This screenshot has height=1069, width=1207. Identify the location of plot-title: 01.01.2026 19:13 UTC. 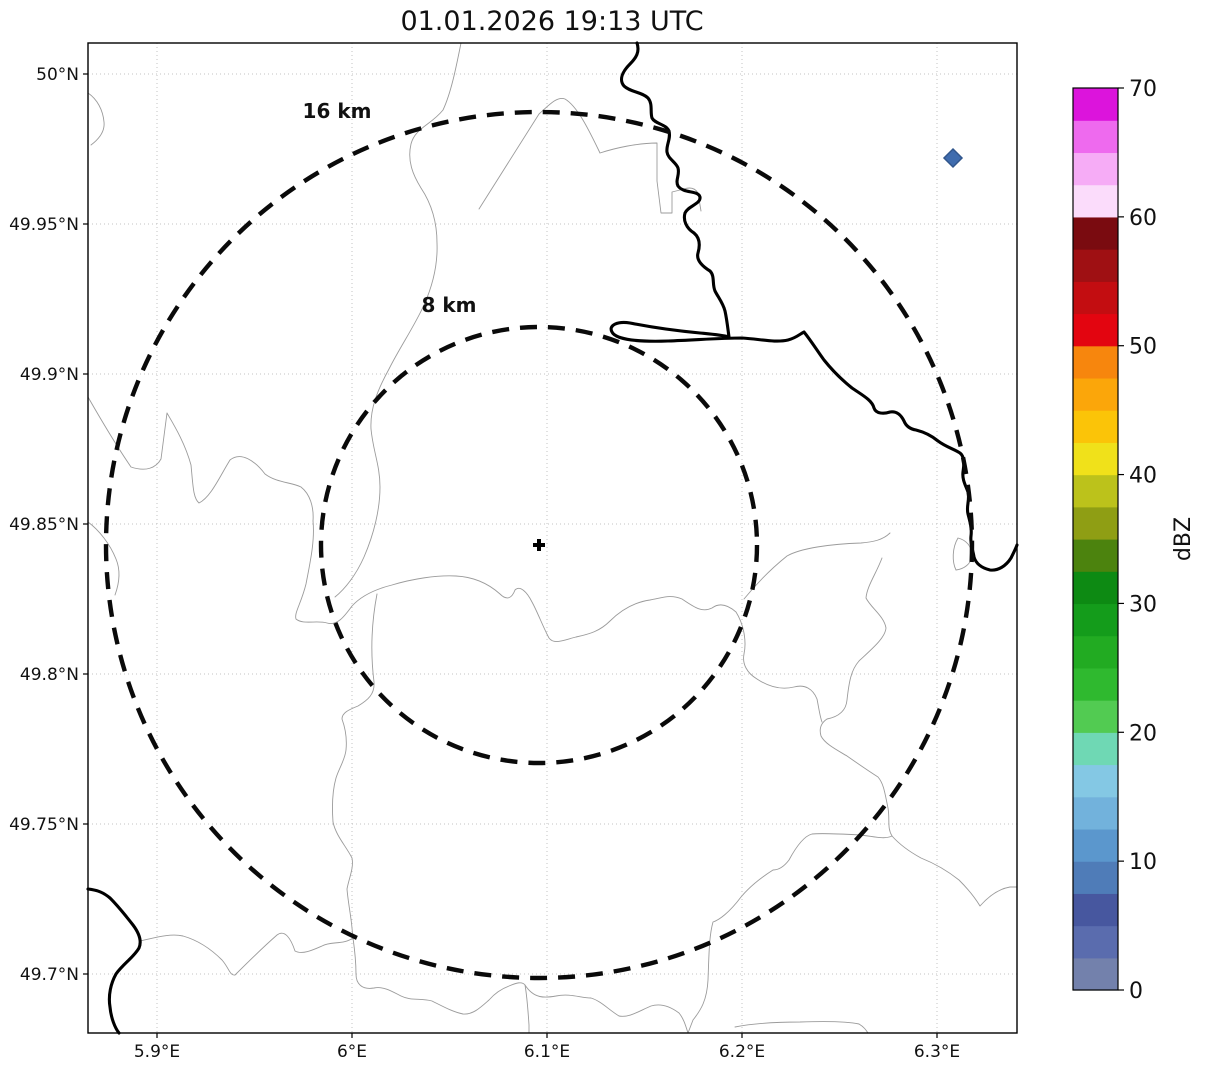
(551, 21).